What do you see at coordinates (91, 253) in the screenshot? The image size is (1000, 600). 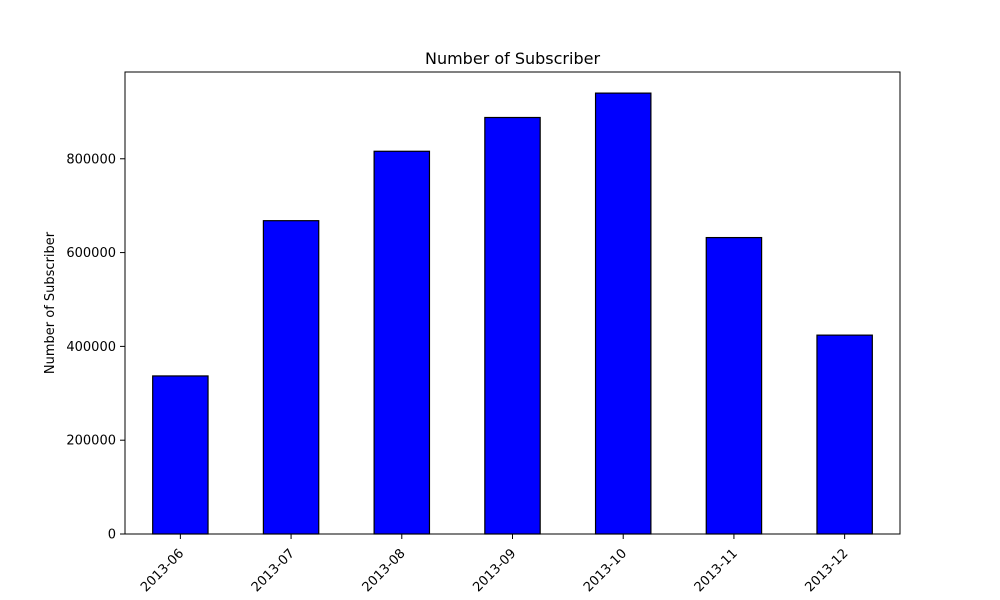 I see `y-tick-label: 600000` at bounding box center [91, 253].